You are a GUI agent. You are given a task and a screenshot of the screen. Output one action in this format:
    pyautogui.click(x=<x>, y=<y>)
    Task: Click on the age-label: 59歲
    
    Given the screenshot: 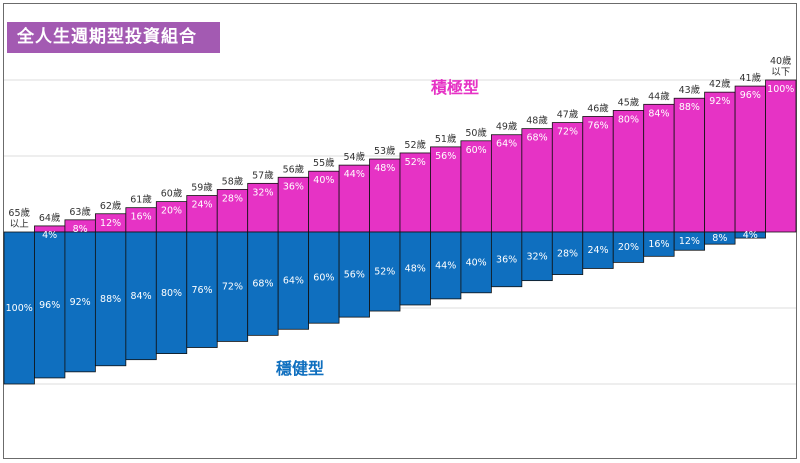 What is the action you would take?
    pyautogui.click(x=202, y=188)
    